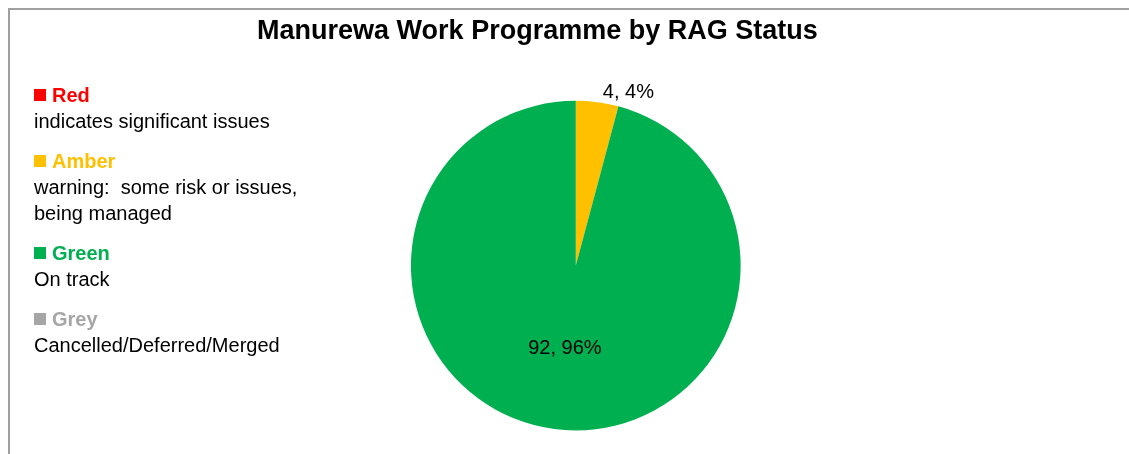  I want to click on legend-label: Amber, so click(84, 161).